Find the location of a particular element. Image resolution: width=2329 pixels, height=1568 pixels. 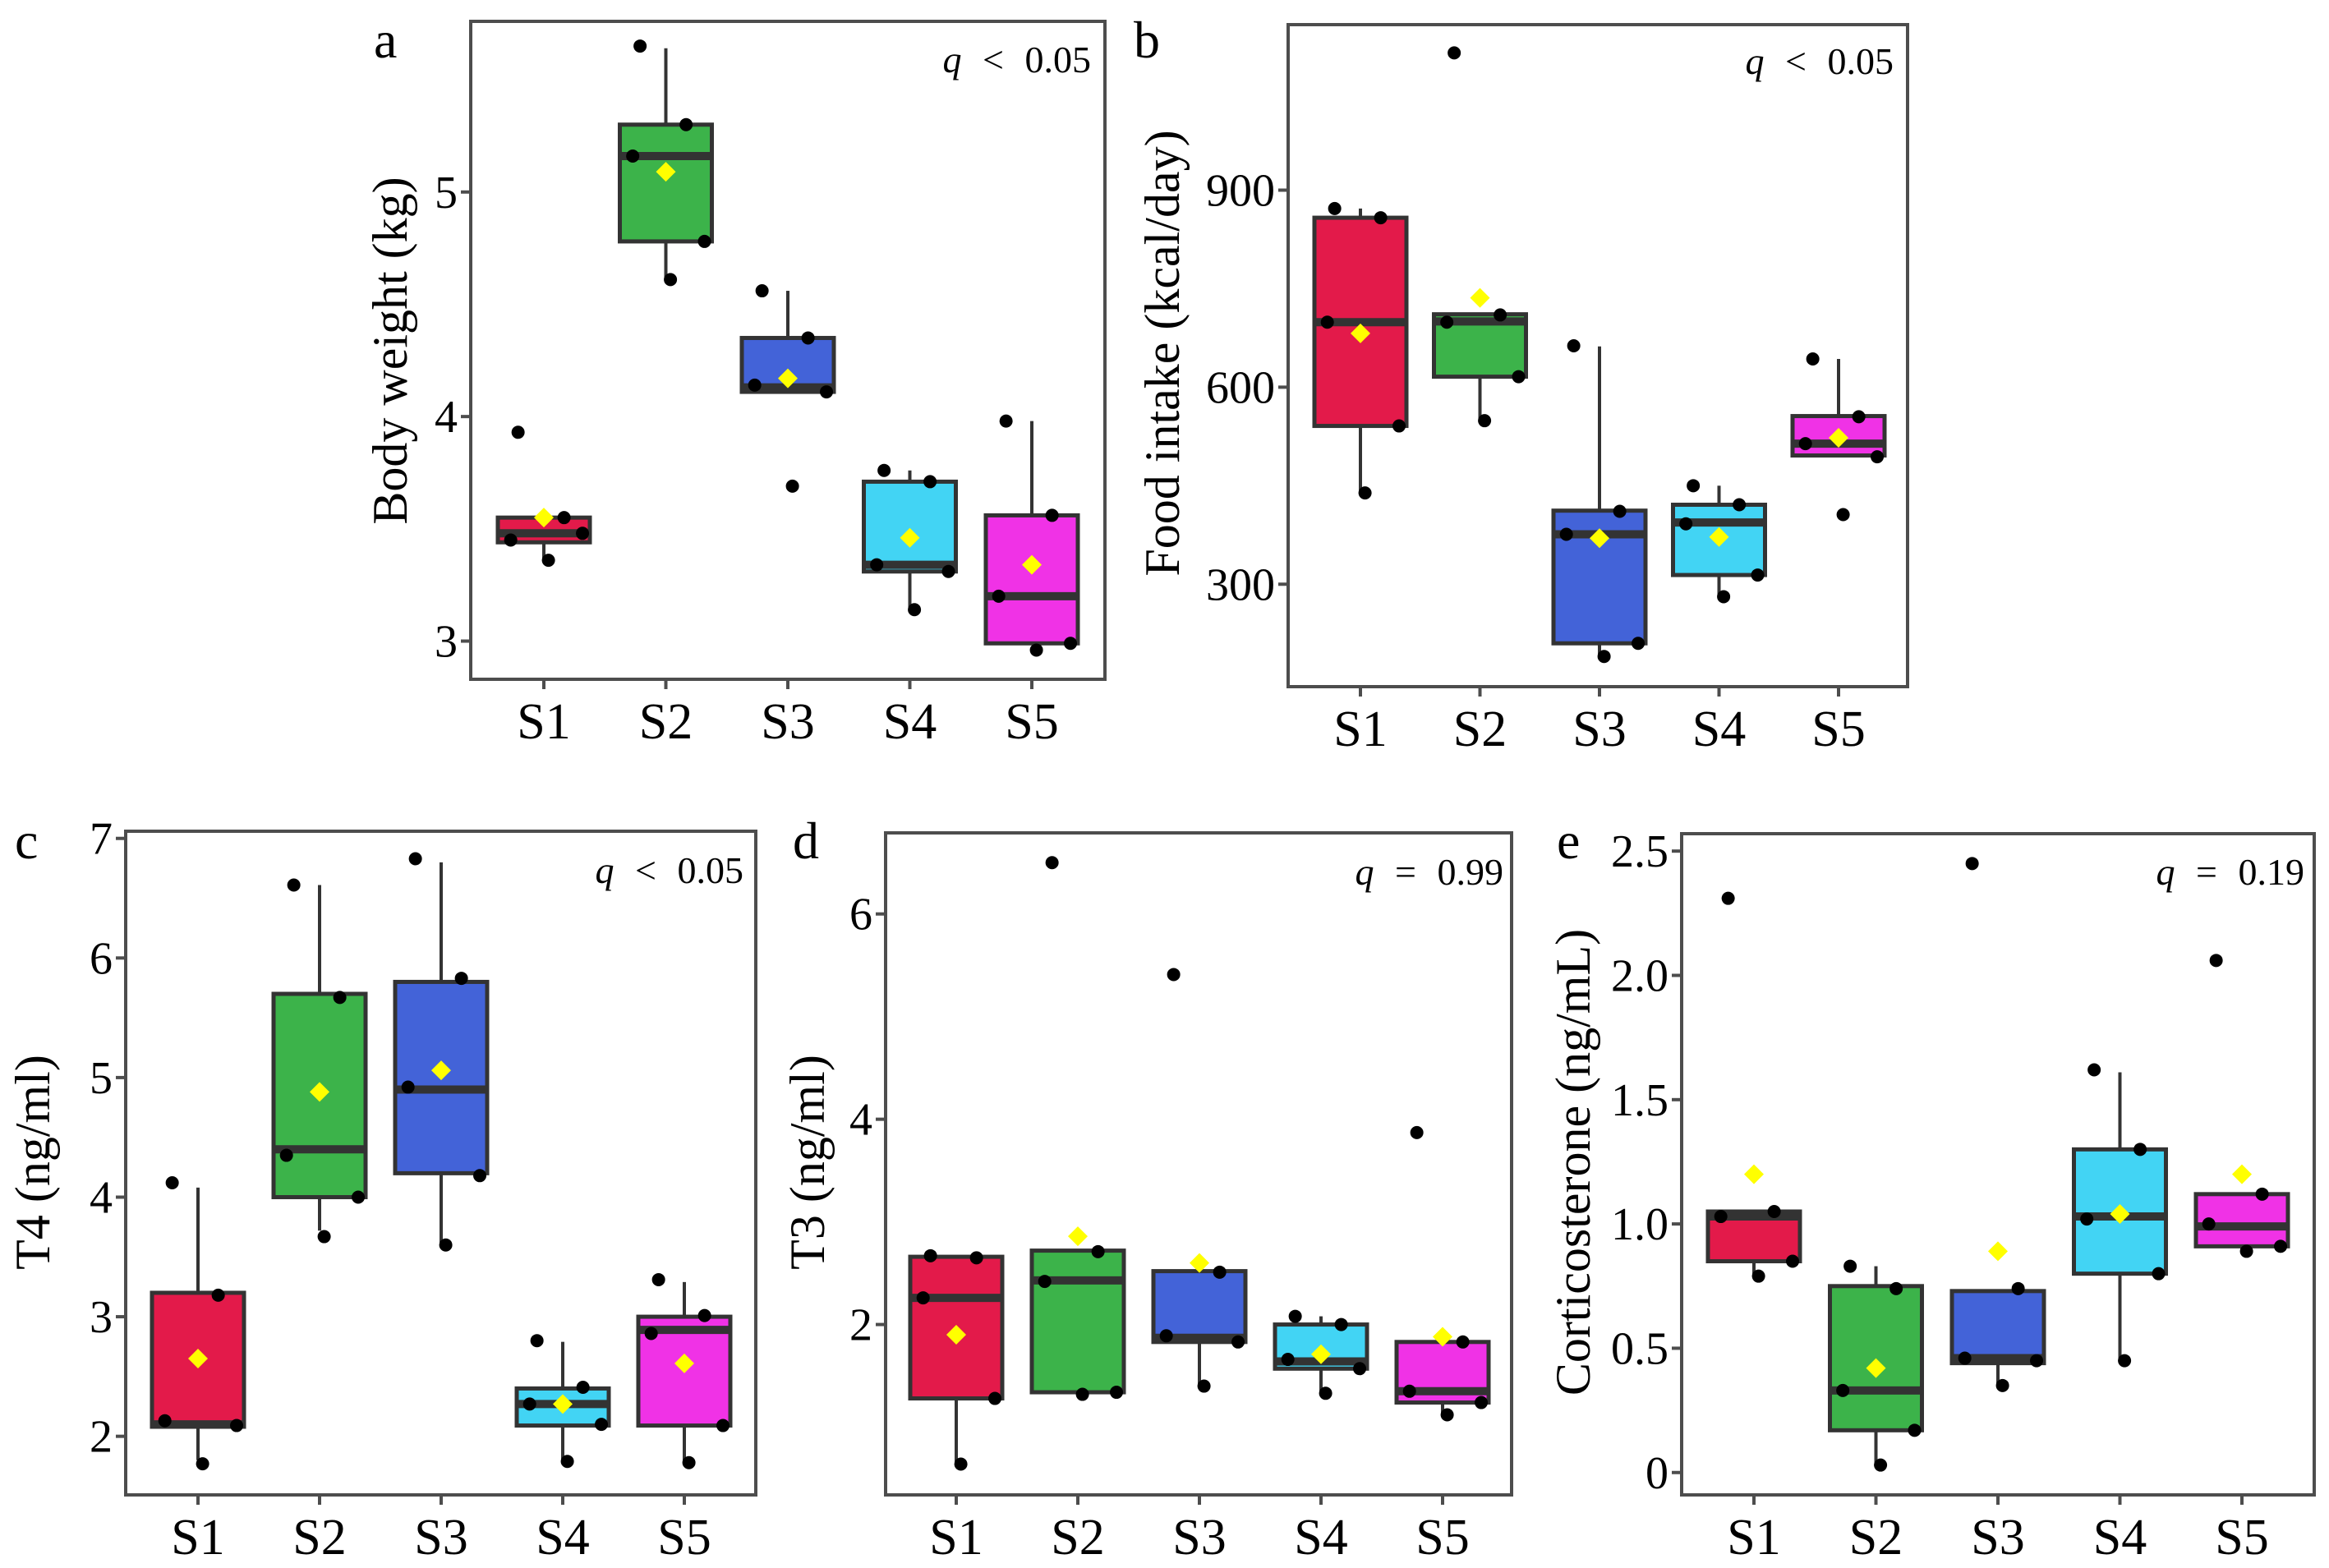

y-tick-label: 1.5 is located at coordinates (1640, 1100).